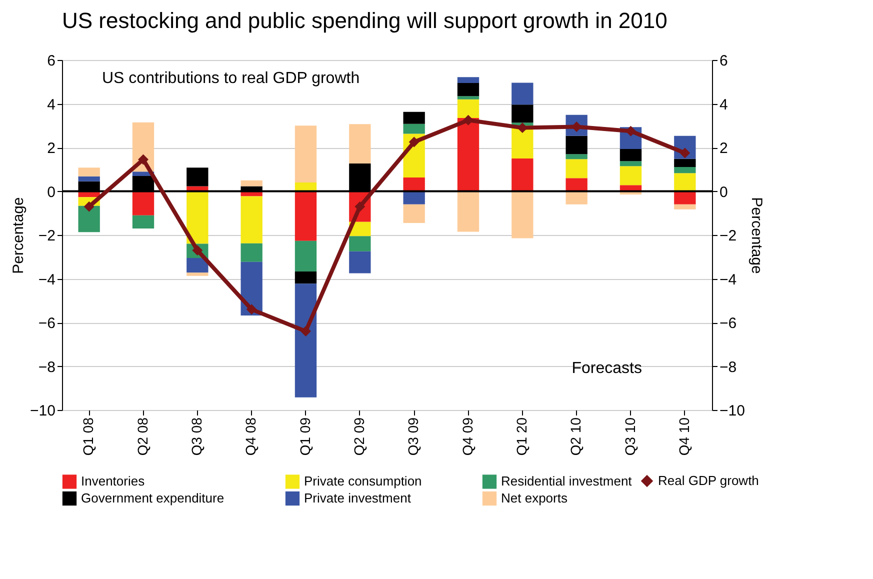  I want to click on y2-tick-label: −2, so click(728, 236).